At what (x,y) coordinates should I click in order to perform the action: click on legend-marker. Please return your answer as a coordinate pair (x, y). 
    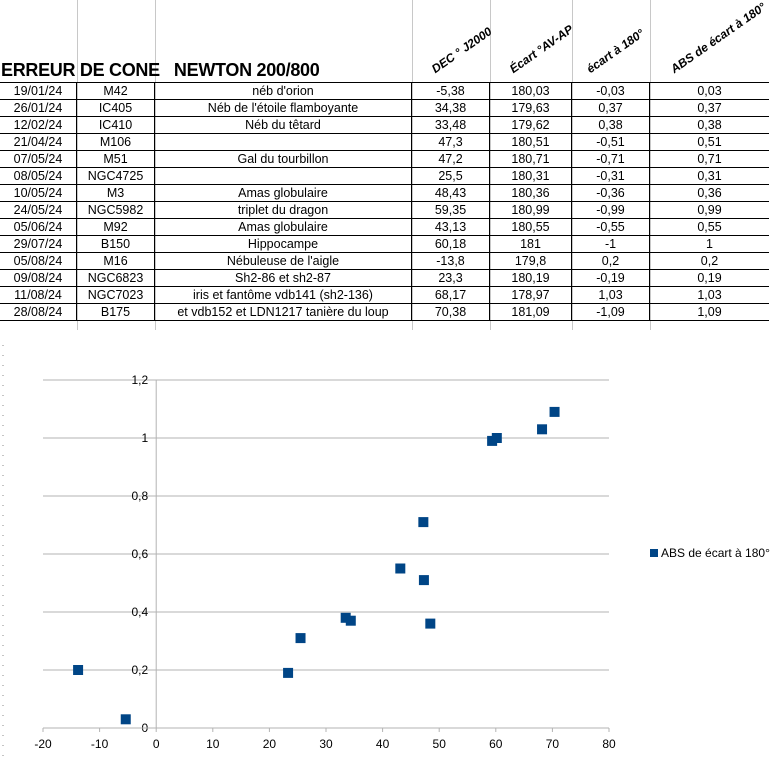
    Looking at the image, I should click on (654, 553).